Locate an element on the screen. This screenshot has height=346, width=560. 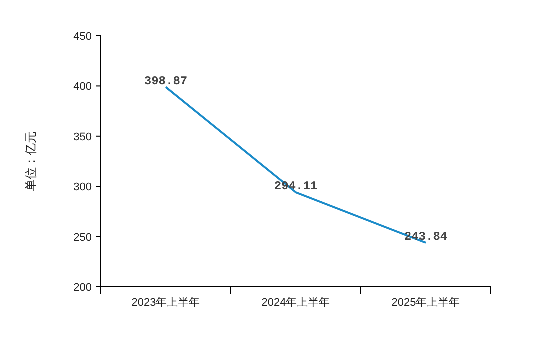
y-tick-label: 200 is located at coordinates (83, 288).